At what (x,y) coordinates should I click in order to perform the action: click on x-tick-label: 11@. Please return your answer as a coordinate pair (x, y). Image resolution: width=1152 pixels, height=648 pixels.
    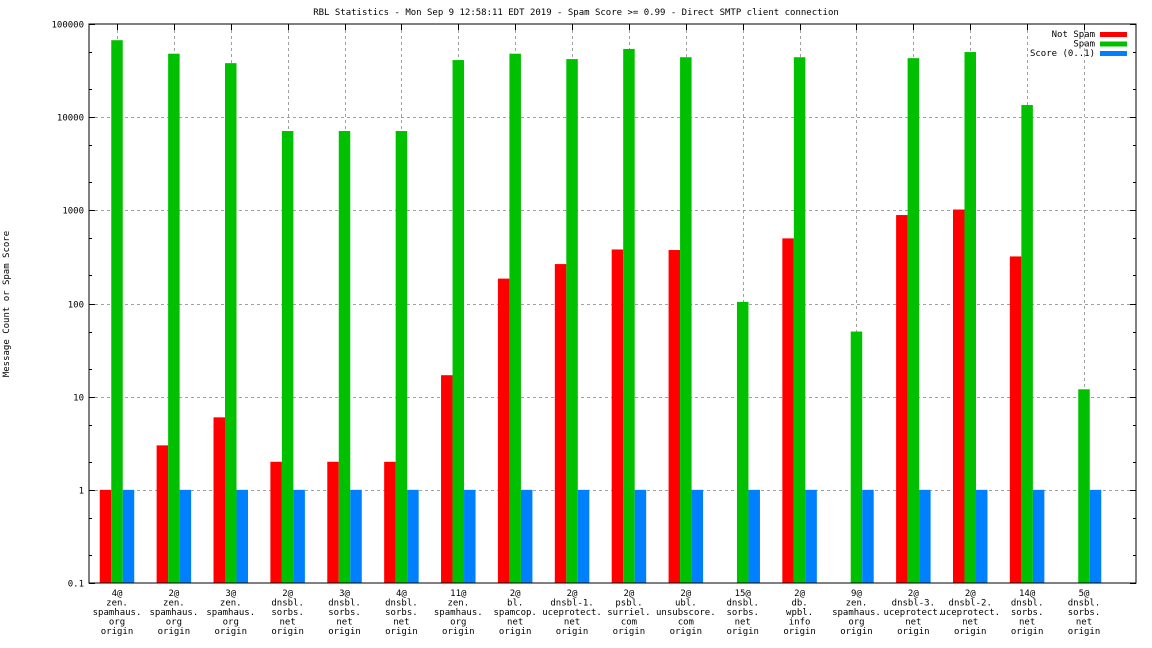
    Looking at the image, I should click on (458, 594).